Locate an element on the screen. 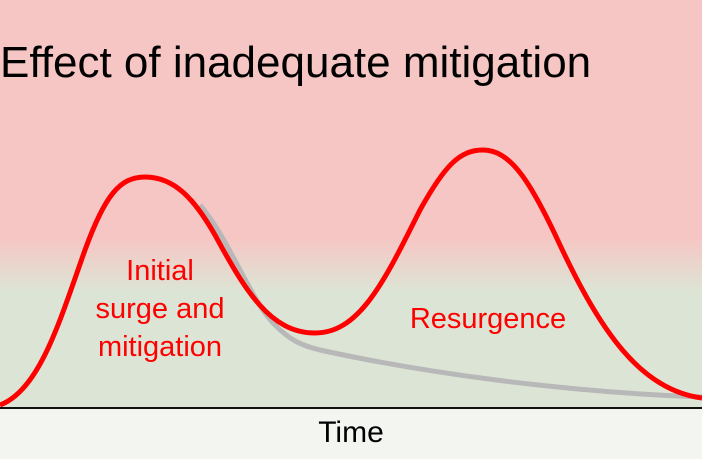 This screenshot has height=459, width=702. resurgence-label: Resurgence is located at coordinates (488, 319).